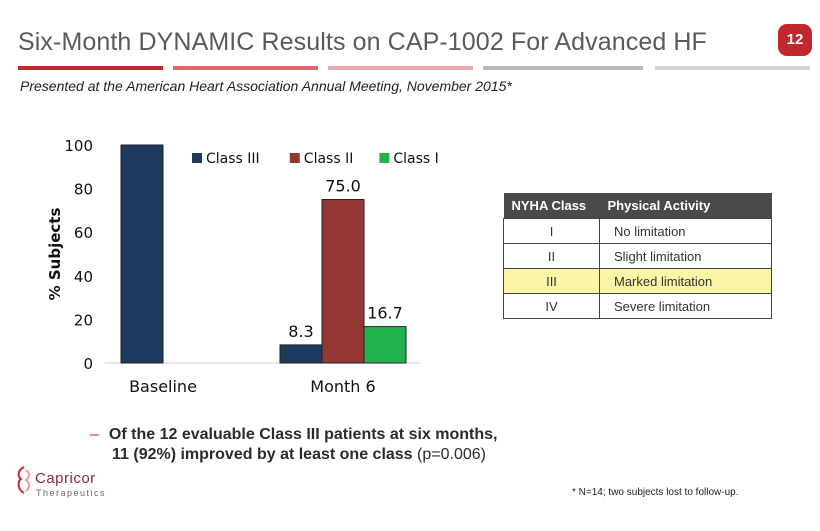  What do you see at coordinates (233, 159) in the screenshot?
I see `legend-label: Class III` at bounding box center [233, 159].